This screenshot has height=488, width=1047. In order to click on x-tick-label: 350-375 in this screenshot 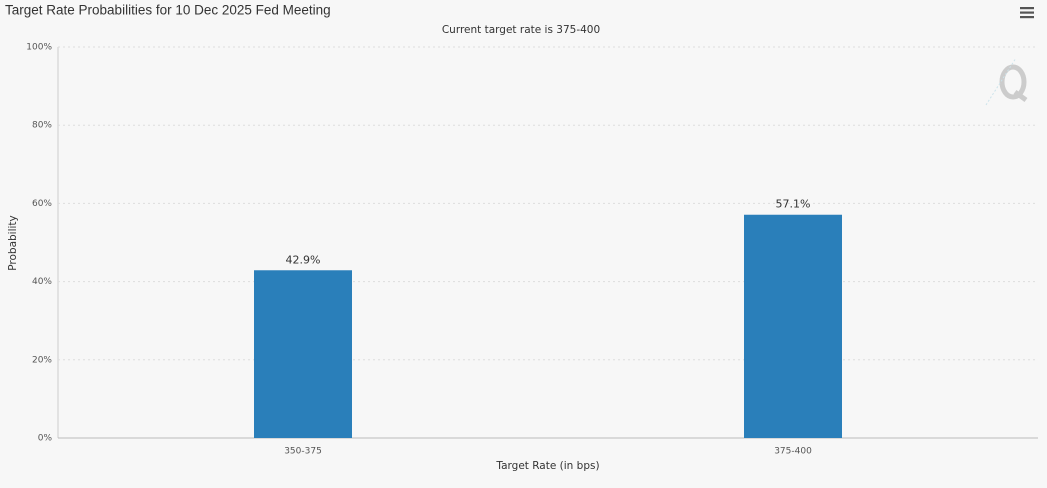, I will do `click(303, 452)`.